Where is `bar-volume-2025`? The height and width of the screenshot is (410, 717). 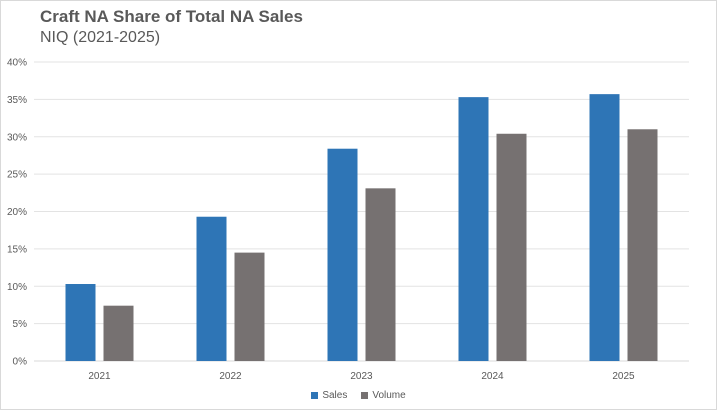
bar-volume-2025 is located at coordinates (642, 245).